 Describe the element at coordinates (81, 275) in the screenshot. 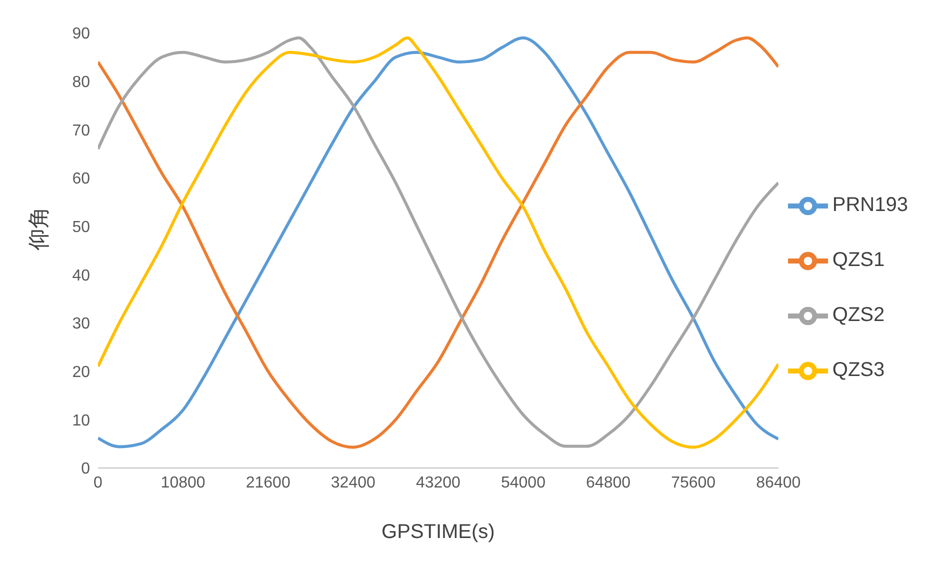

I see `y-tick-label: 40` at that location.